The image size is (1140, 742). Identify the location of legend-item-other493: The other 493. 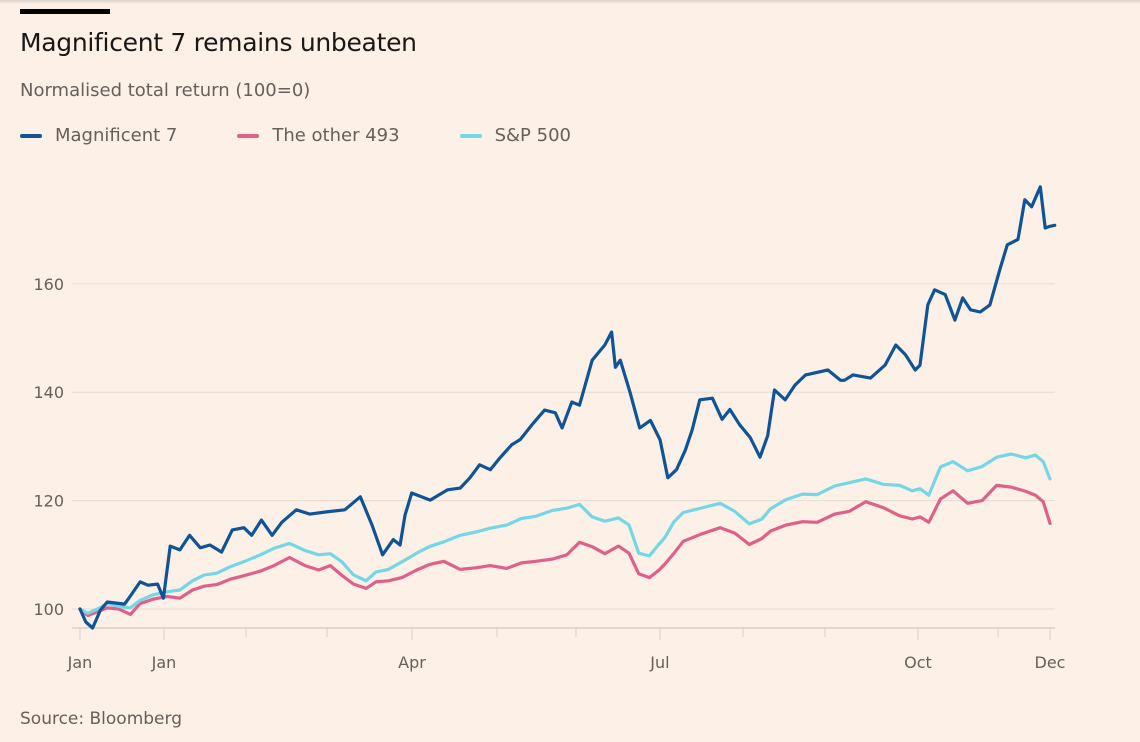
(318, 135).